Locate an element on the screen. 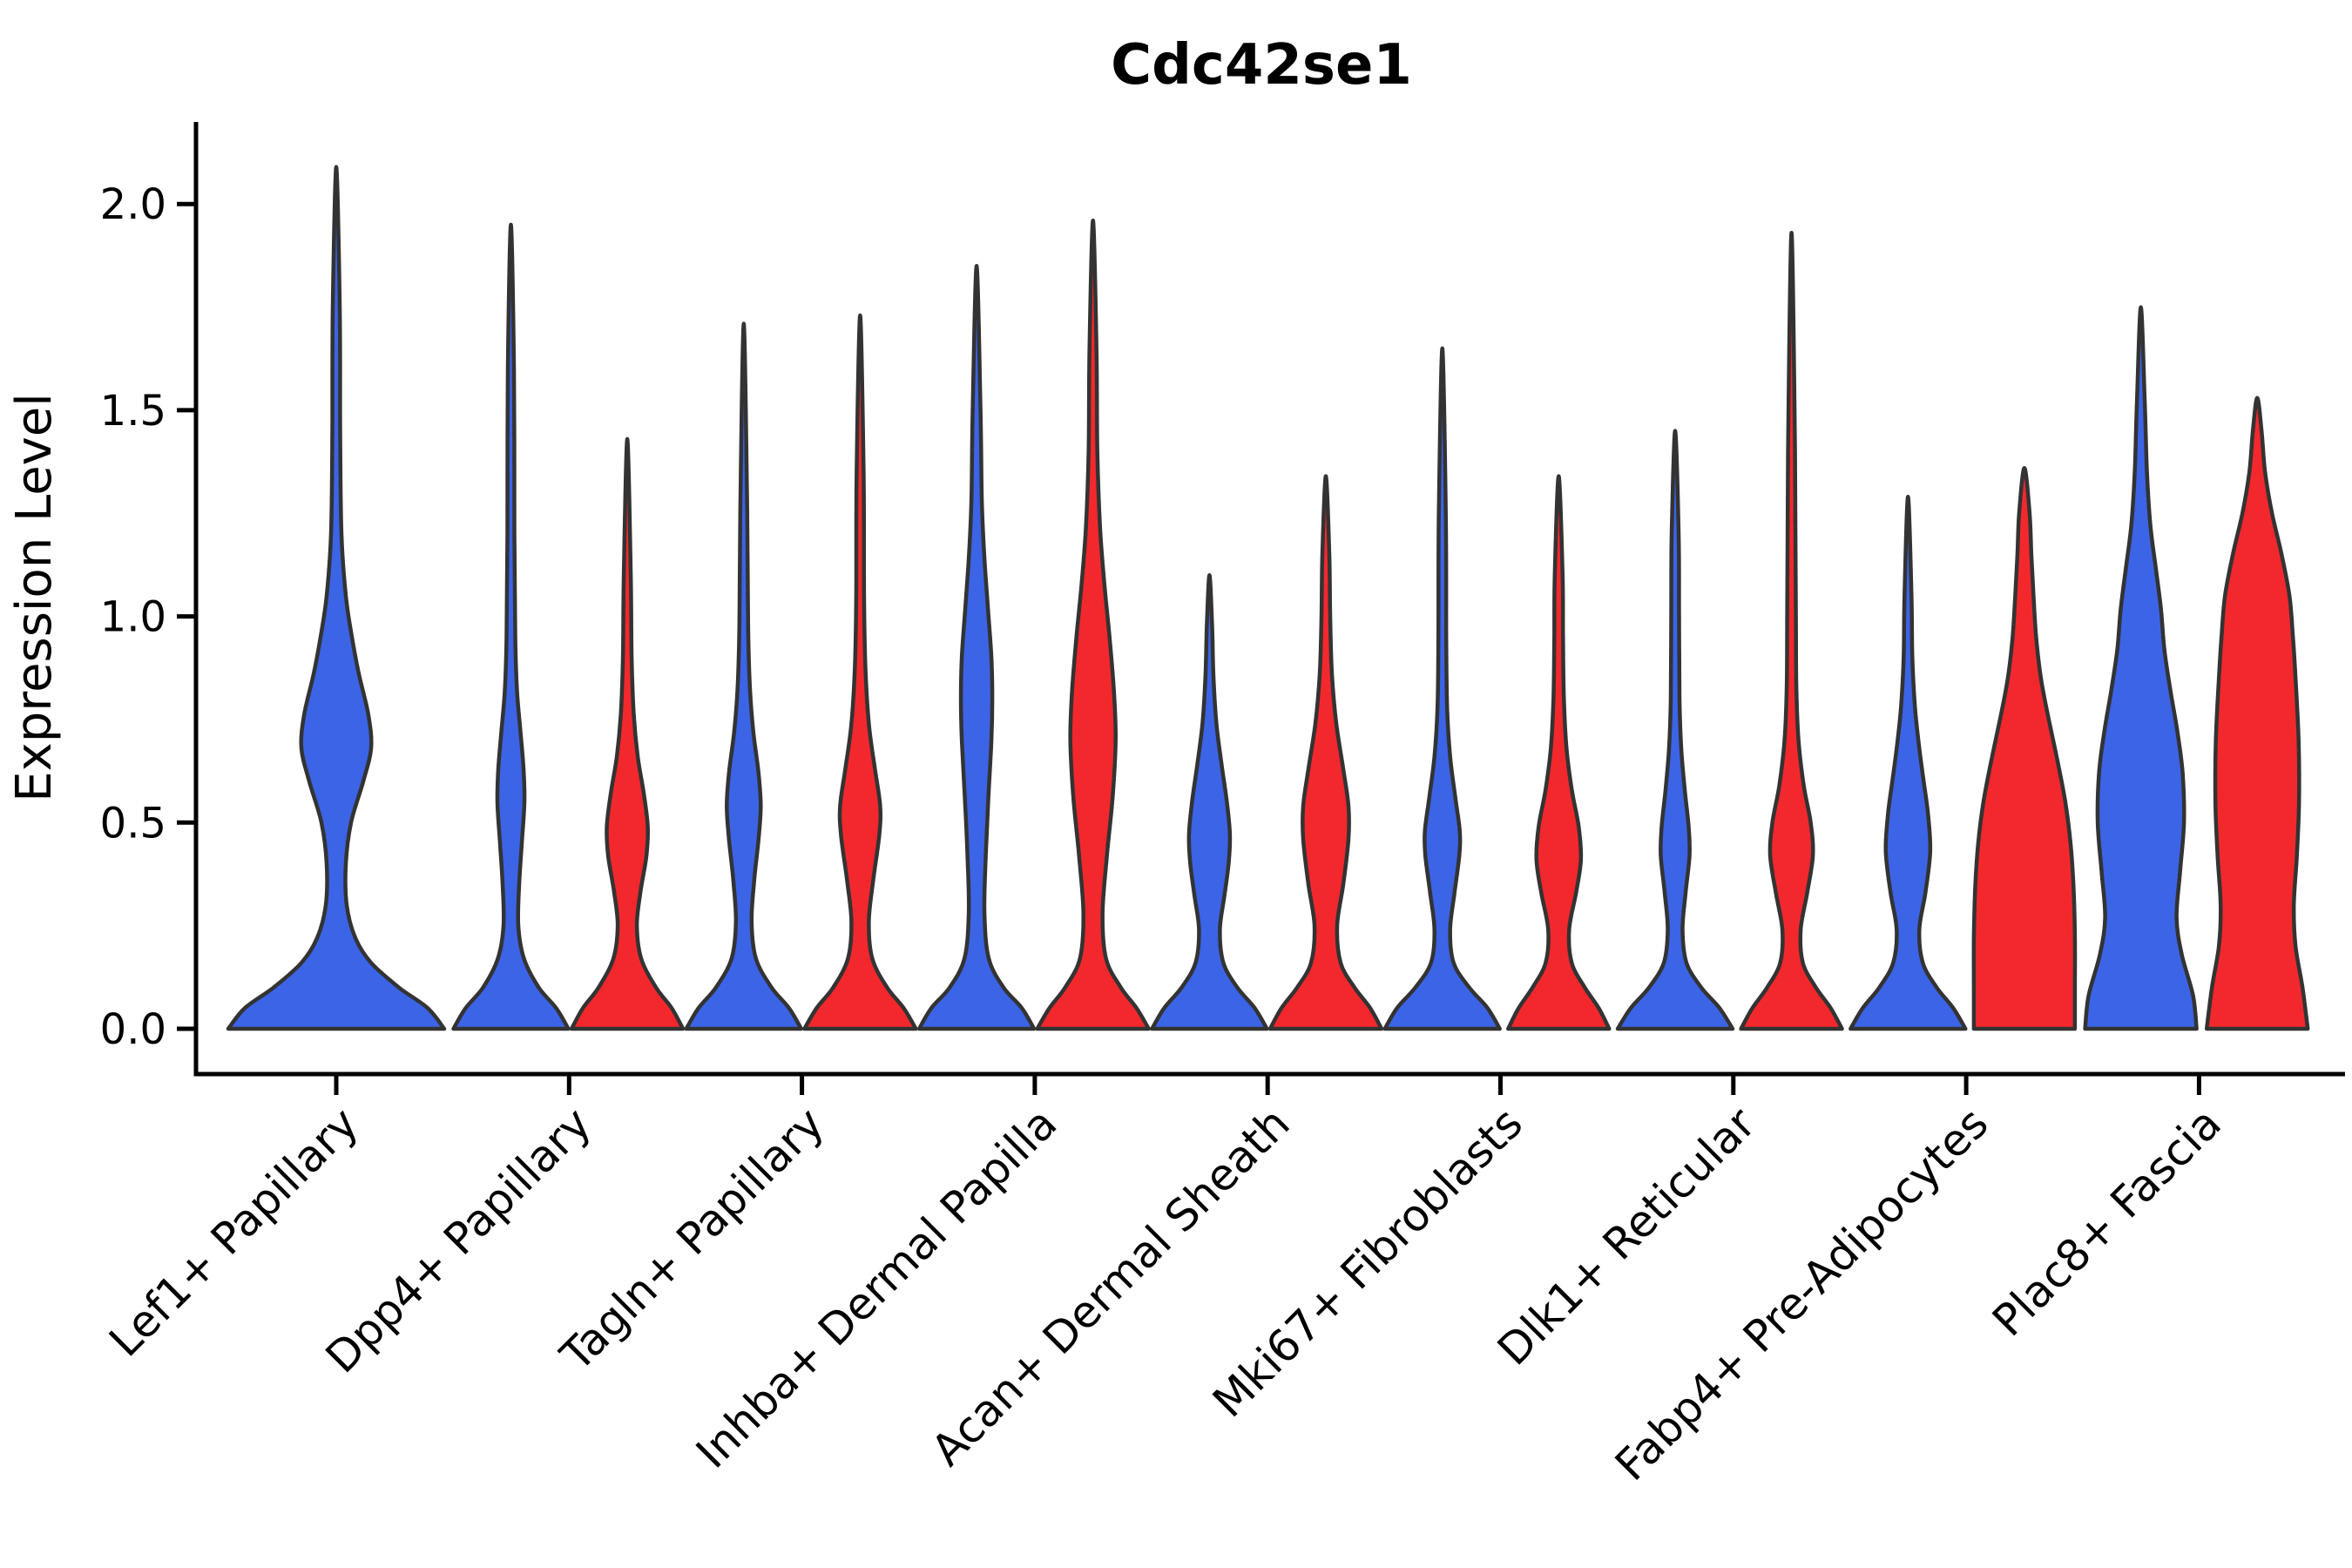 This screenshot has height=1568, width=2352. x-tick-label-plac8-fascia: Plac8+ Fascia is located at coordinates (2107, 1222).